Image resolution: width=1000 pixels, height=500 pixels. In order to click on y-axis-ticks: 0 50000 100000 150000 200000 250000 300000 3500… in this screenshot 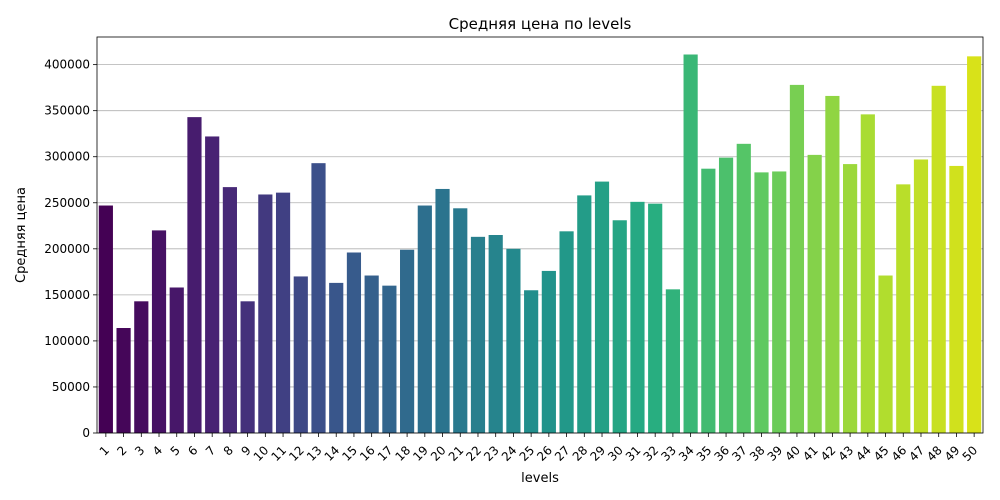, I will do `click(70, 249)`.